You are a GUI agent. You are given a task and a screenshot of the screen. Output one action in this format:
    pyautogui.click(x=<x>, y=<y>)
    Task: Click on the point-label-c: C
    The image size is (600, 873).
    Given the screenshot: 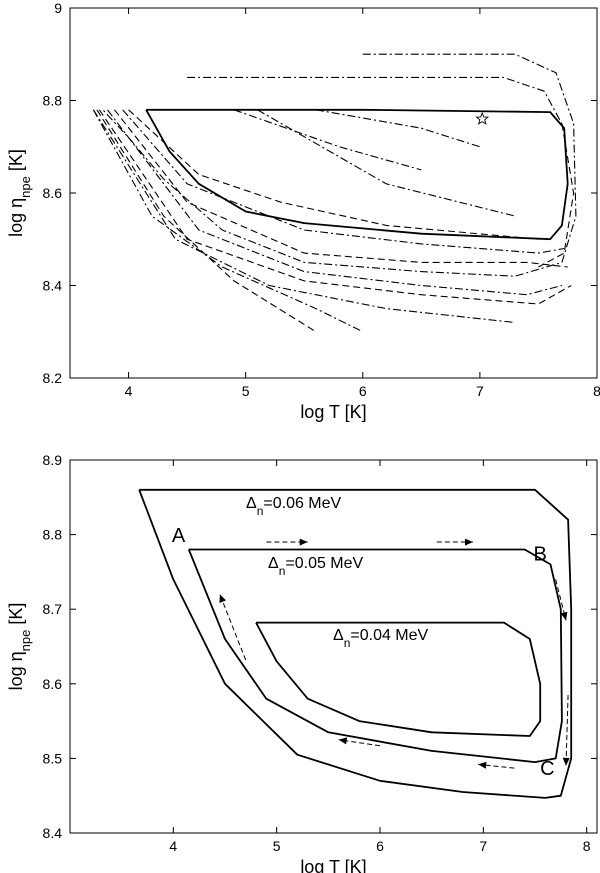 What is the action you would take?
    pyautogui.click(x=547, y=769)
    